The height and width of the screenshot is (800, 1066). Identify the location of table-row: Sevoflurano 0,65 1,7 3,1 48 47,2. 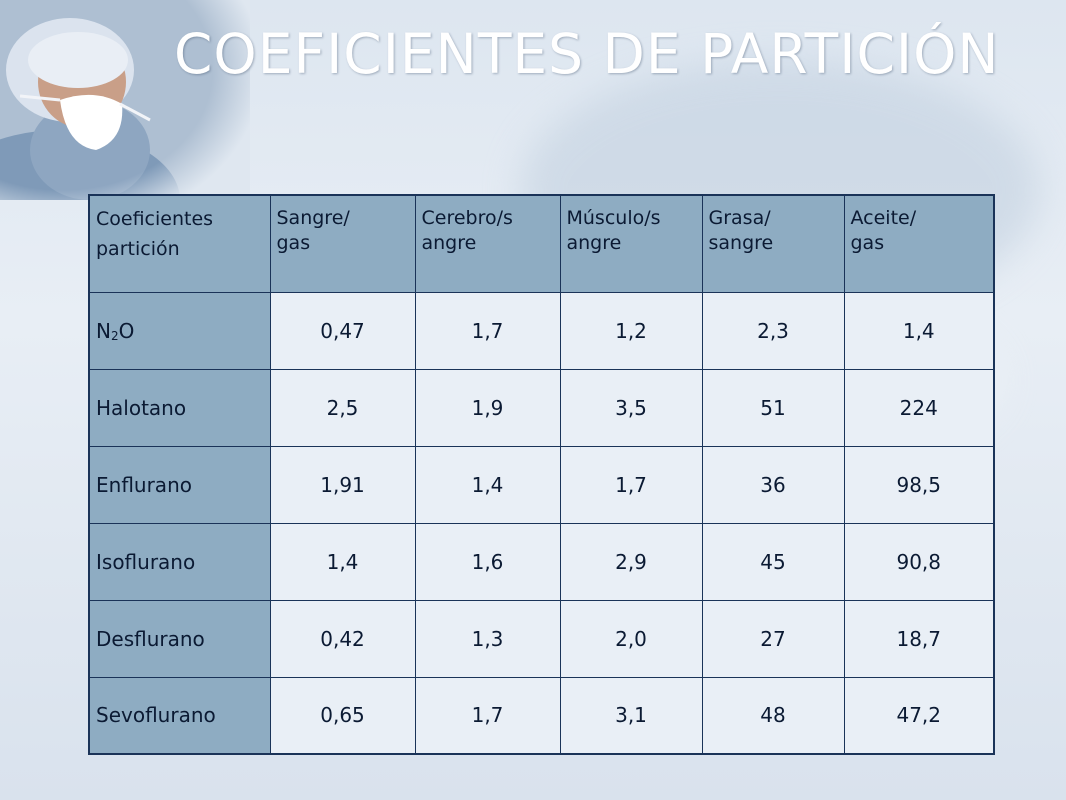
(541, 715).